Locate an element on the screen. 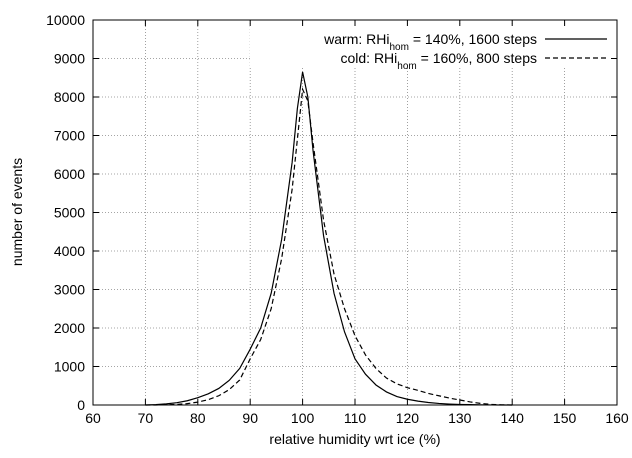 This screenshot has height=458, width=632. x-tick-label: 70 is located at coordinates (146, 418).